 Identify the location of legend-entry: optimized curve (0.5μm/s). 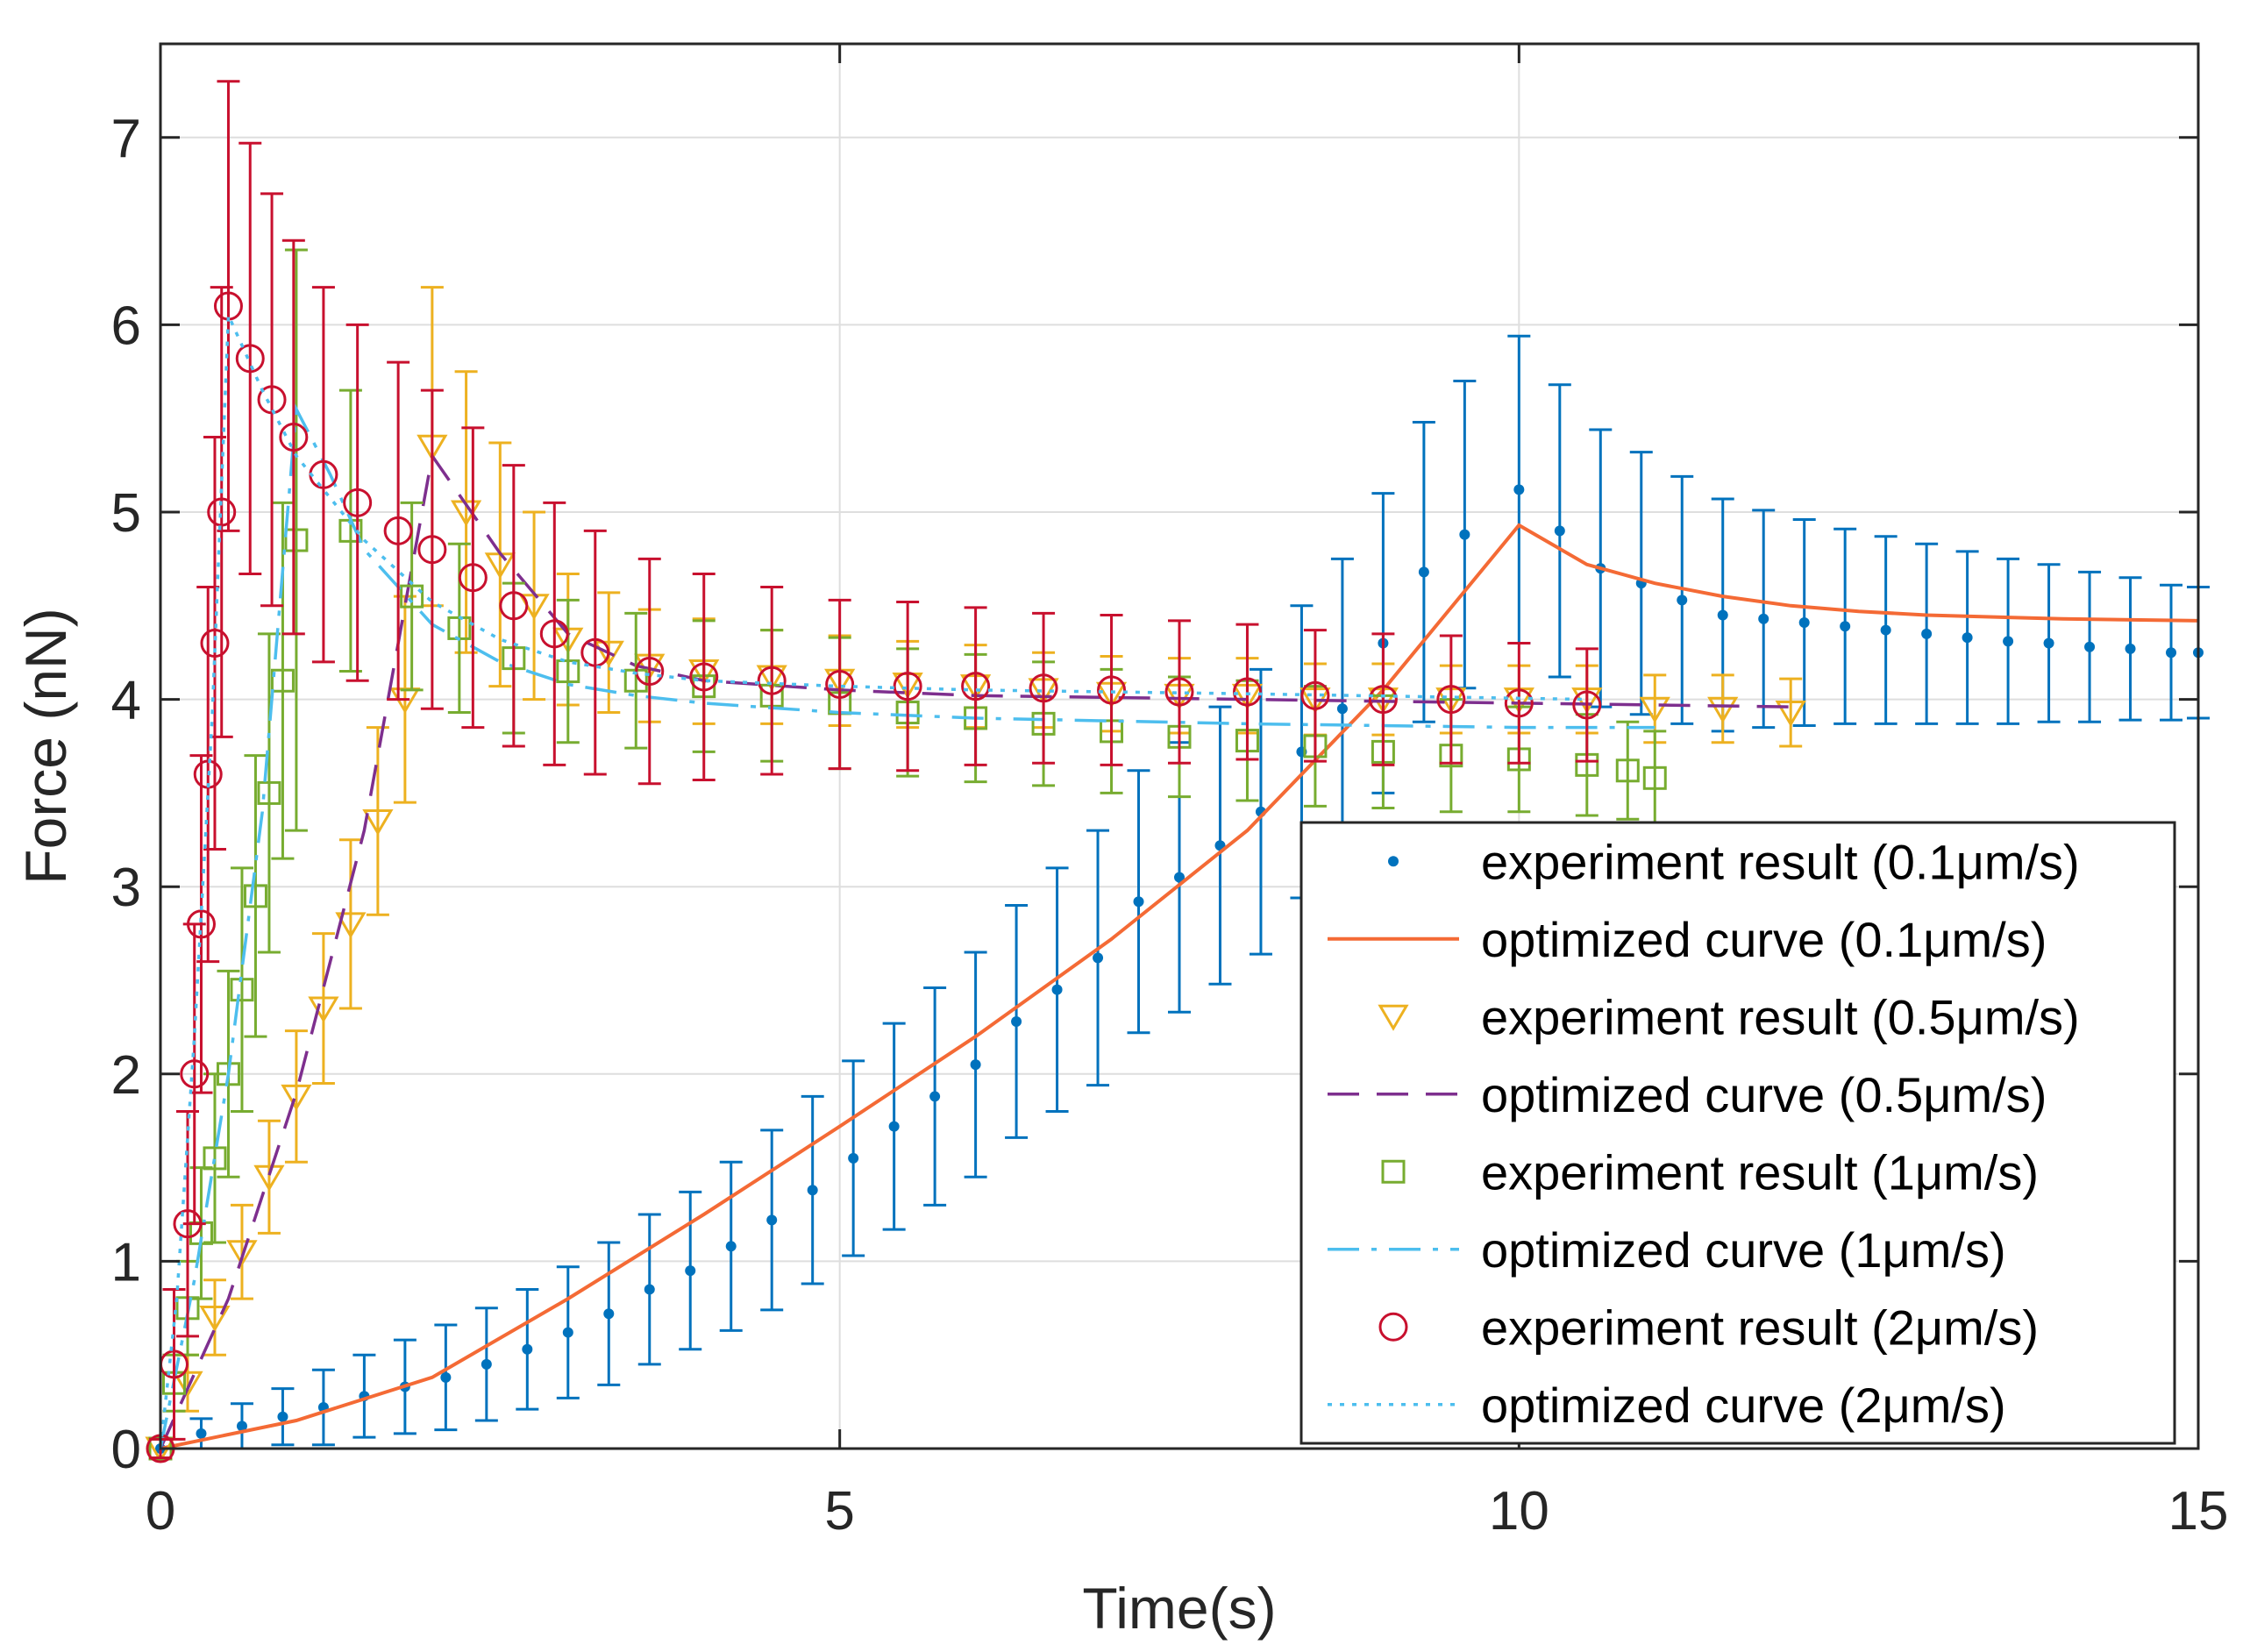
(1687, 1094).